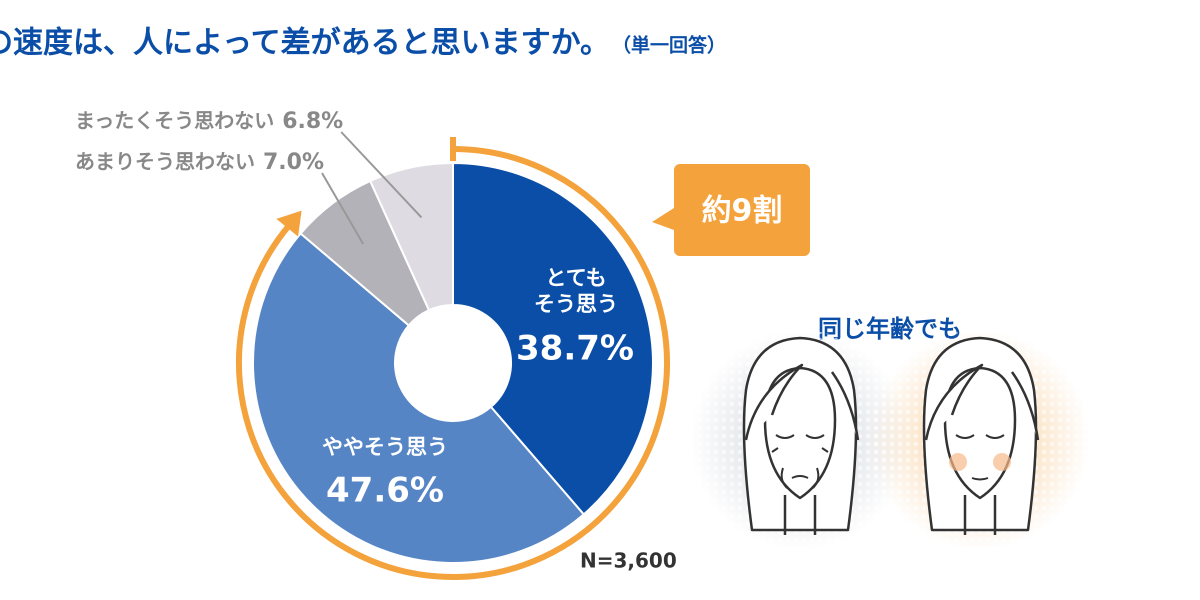  Describe the element at coordinates (165, 162) in the screenshot. I see `slice-label: あまりそう思わない` at that location.